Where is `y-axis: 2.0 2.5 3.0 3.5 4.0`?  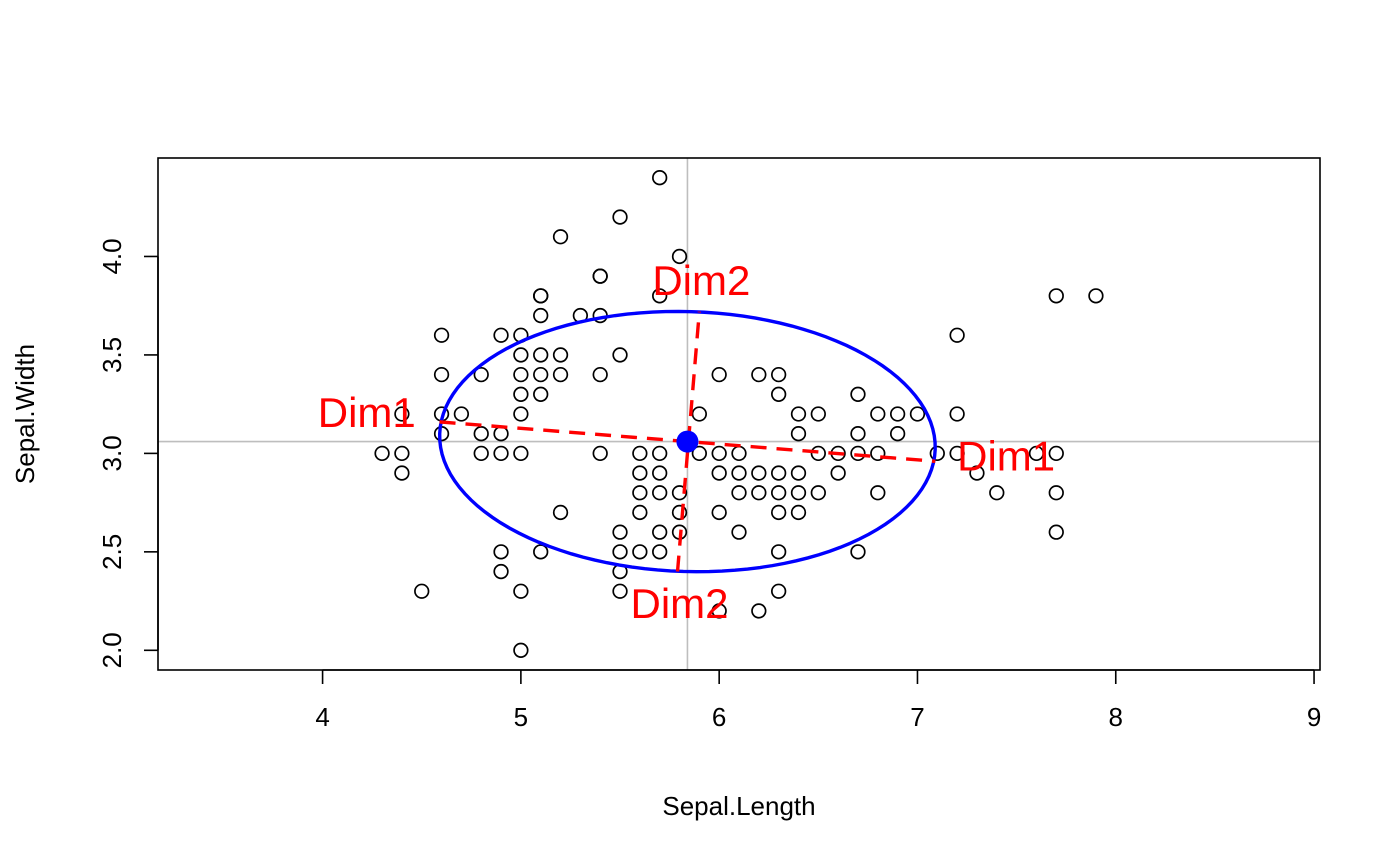 y-axis: 2.0 2.5 3.0 3.5 4.0 is located at coordinates (128, 453).